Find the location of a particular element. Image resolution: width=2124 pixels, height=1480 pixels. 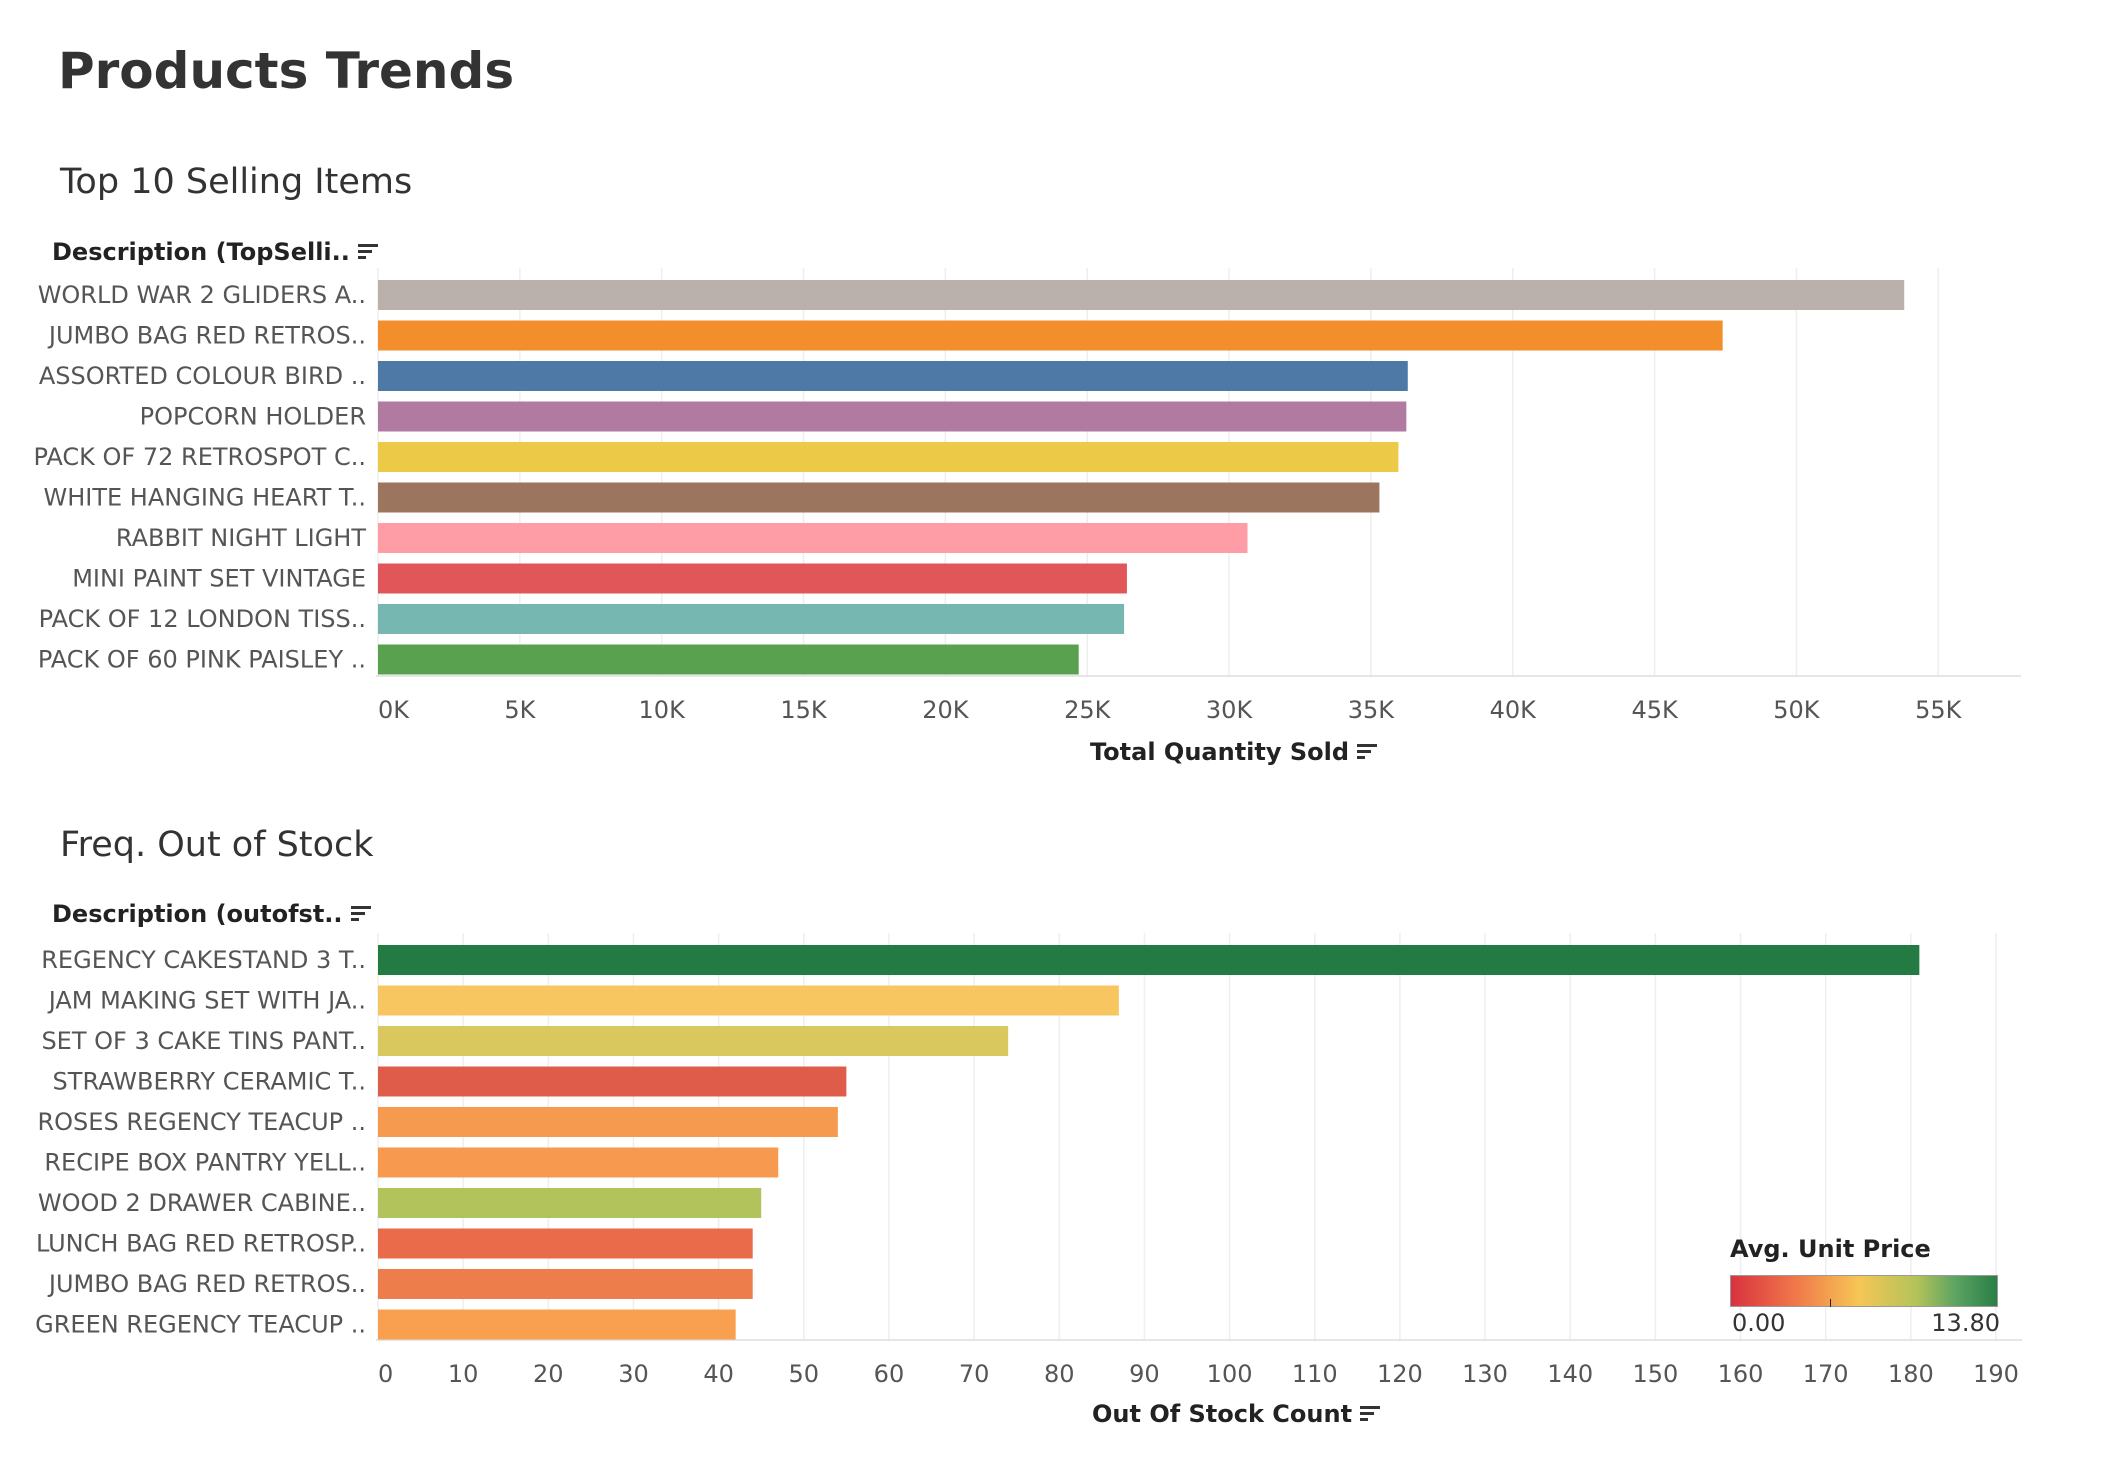

x-tick-label: 190 is located at coordinates (1996, 1374).